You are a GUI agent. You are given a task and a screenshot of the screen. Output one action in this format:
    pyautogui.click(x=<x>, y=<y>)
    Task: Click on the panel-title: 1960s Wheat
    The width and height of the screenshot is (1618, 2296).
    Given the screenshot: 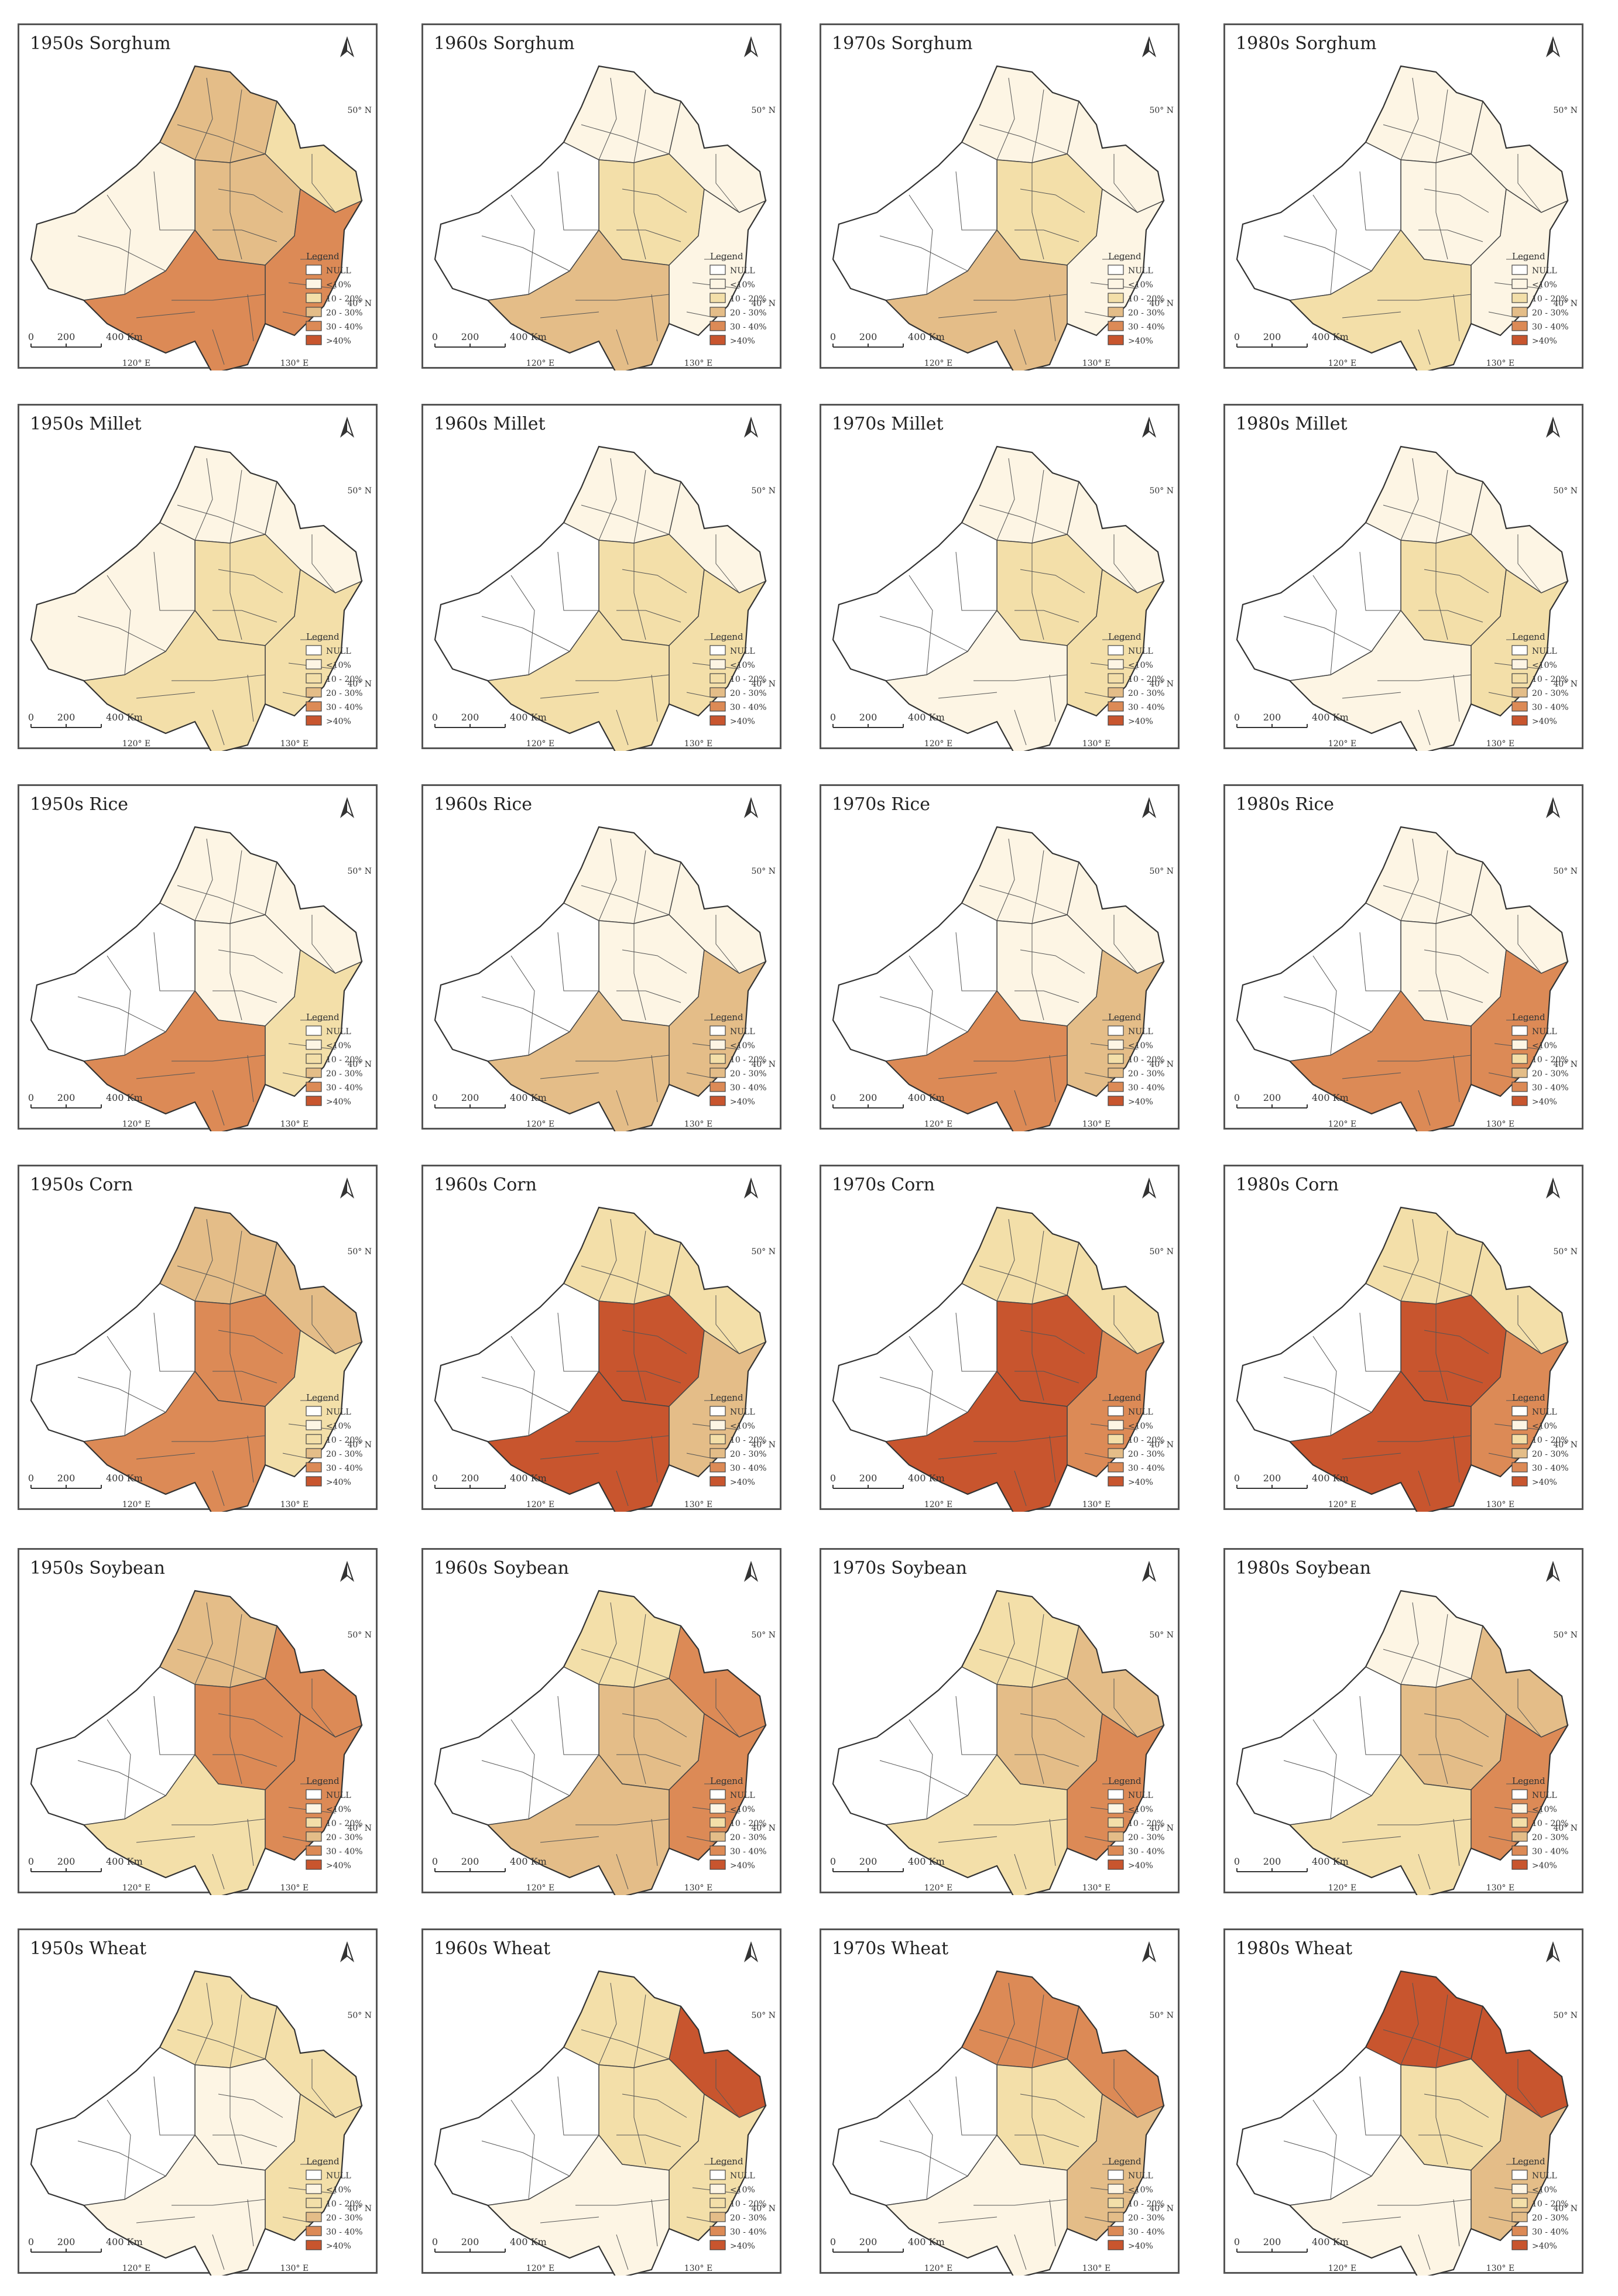 What is the action you would take?
    pyautogui.click(x=492, y=1949)
    